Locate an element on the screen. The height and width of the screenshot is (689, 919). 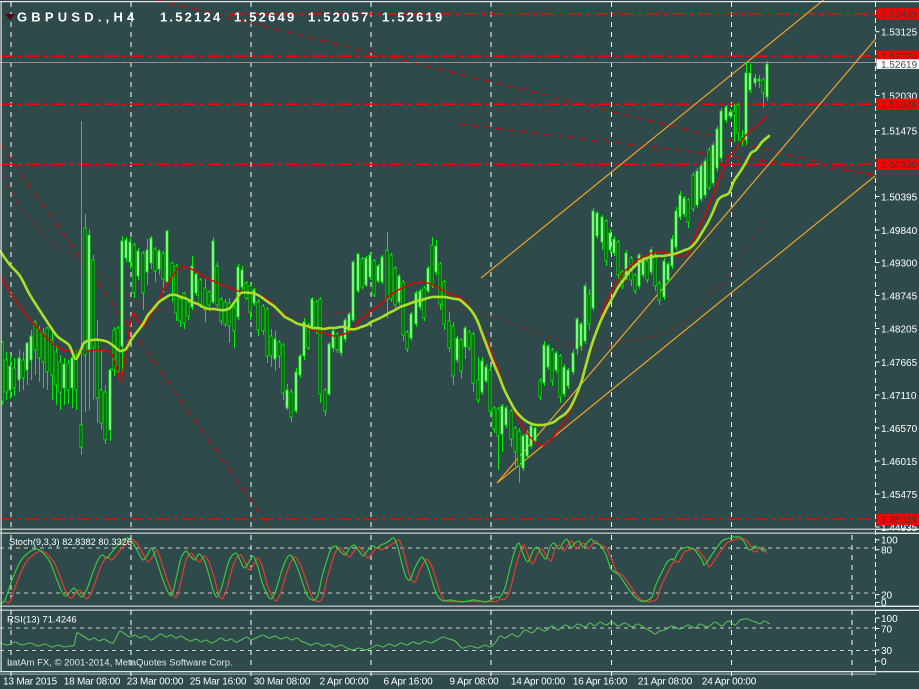
svg-text: 1.44935 is located at coordinates (899, 528).